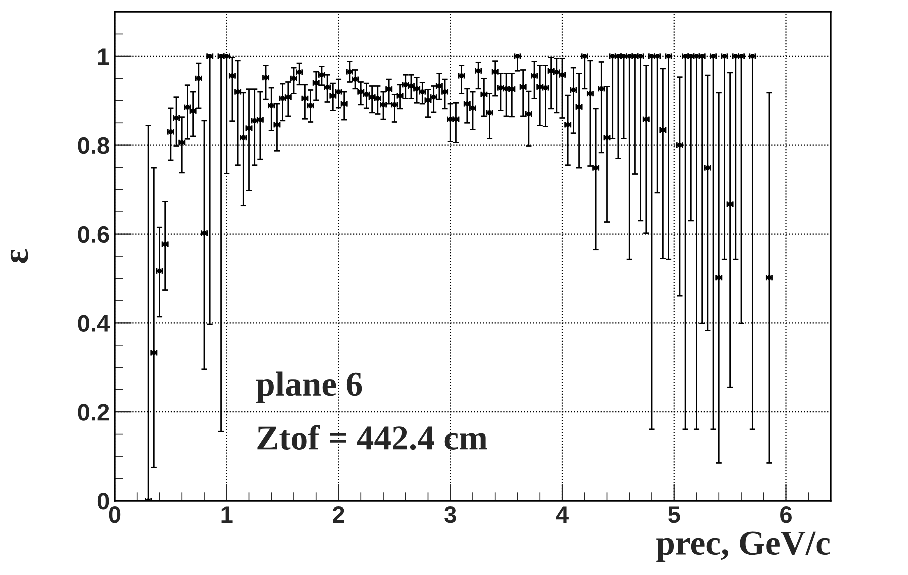  Describe the element at coordinates (786, 515) in the screenshot. I see `x-tick-label: 6` at that location.